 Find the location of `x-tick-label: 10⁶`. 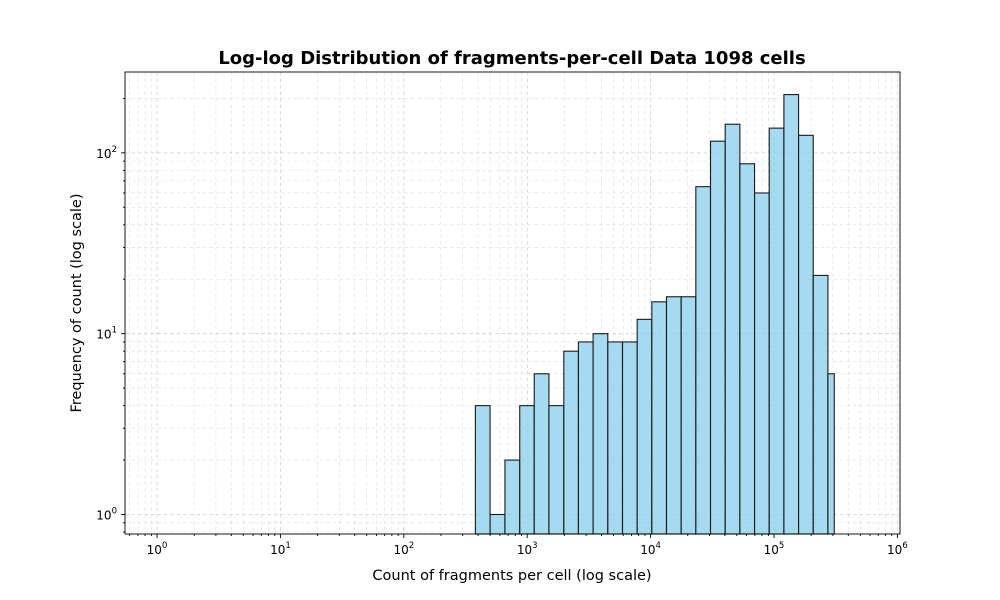

x-tick-label: 10⁶ is located at coordinates (897, 549).